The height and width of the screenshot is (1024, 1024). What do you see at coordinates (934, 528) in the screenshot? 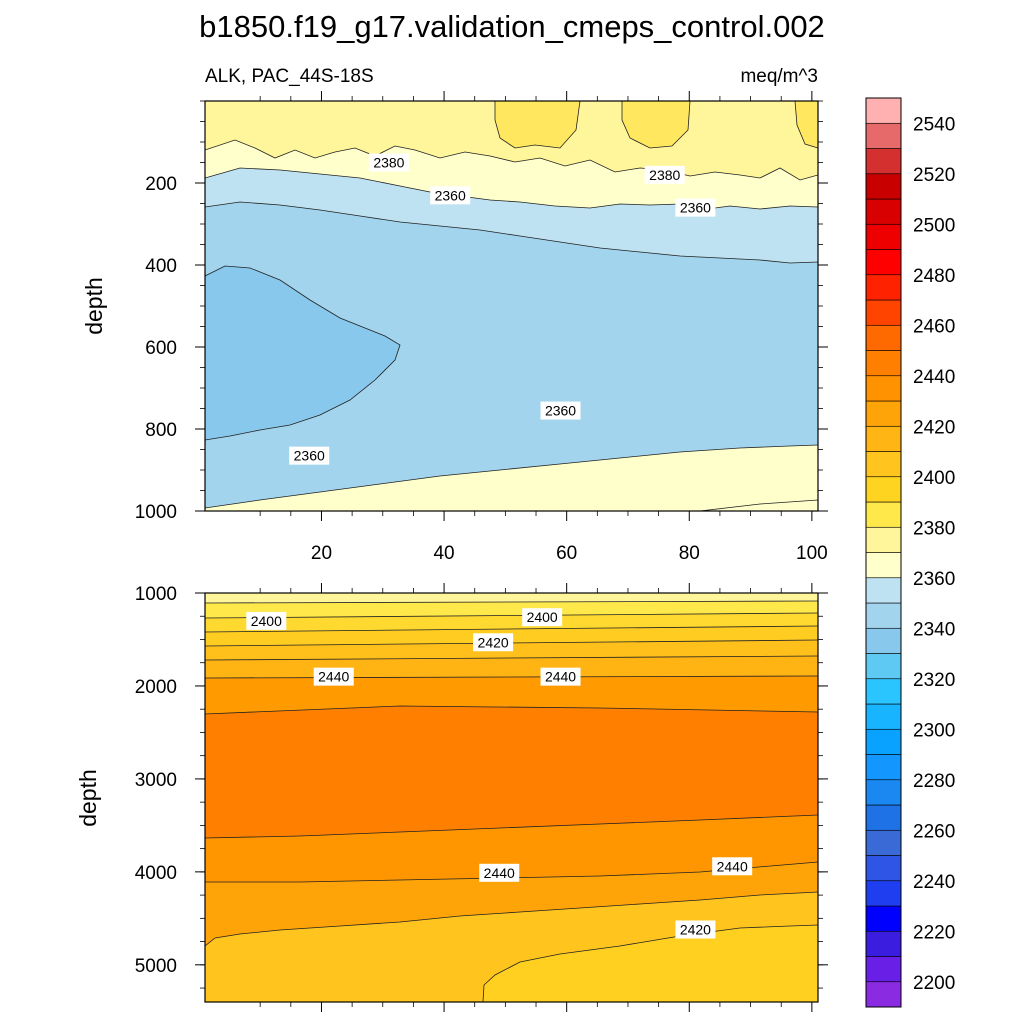
I see `colorbar-label: 2380` at bounding box center [934, 528].